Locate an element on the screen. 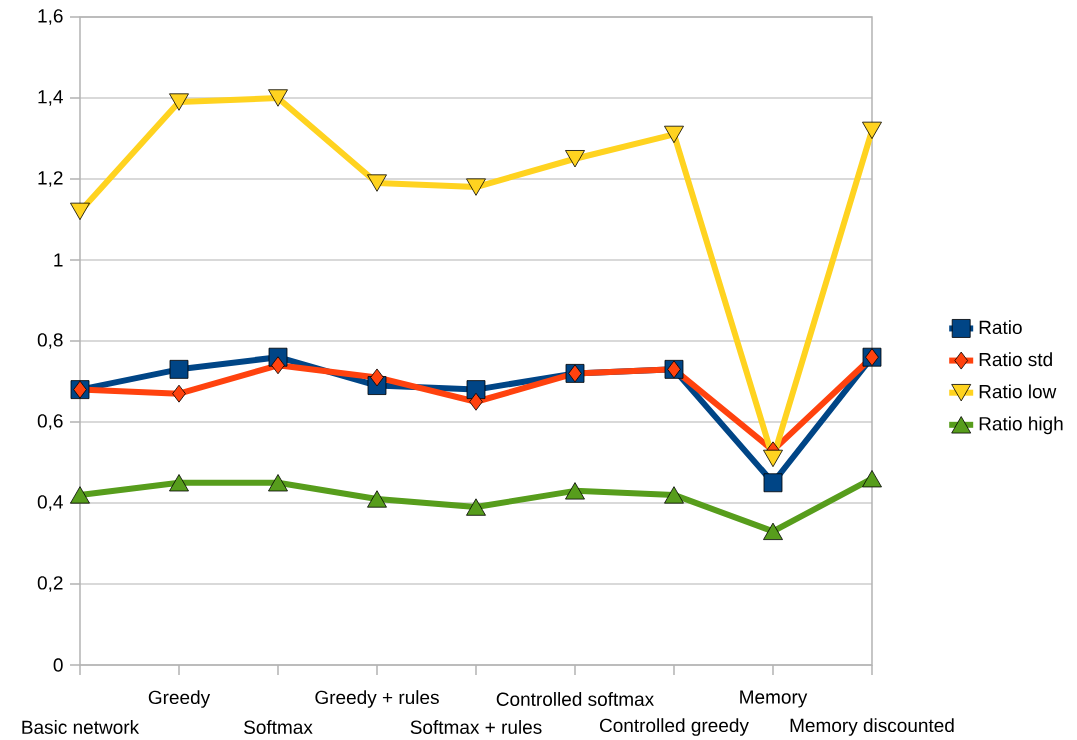  x-tick-label: Controlled greedy is located at coordinates (674, 727).